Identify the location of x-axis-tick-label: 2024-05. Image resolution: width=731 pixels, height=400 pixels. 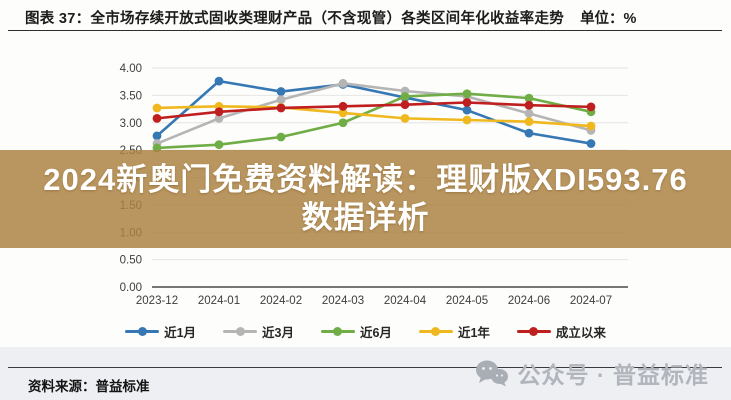
(467, 301).